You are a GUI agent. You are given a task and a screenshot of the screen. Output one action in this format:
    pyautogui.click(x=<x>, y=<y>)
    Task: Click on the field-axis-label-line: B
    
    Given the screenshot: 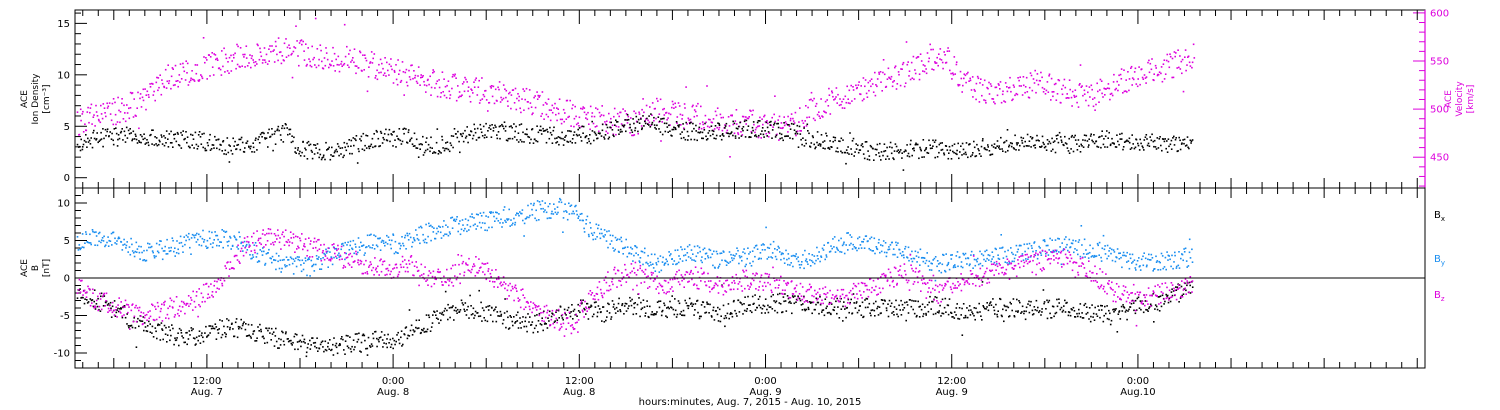 What is the action you would take?
    pyautogui.click(x=36, y=268)
    